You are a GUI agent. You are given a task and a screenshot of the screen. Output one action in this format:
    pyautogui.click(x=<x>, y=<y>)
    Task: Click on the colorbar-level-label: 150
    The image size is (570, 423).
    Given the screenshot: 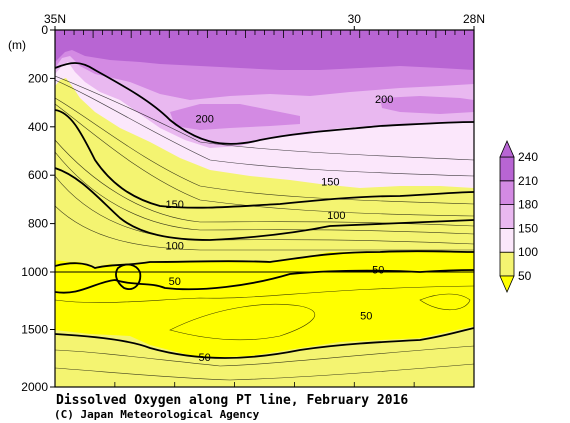 What is the action you would take?
    pyautogui.click(x=528, y=228)
    